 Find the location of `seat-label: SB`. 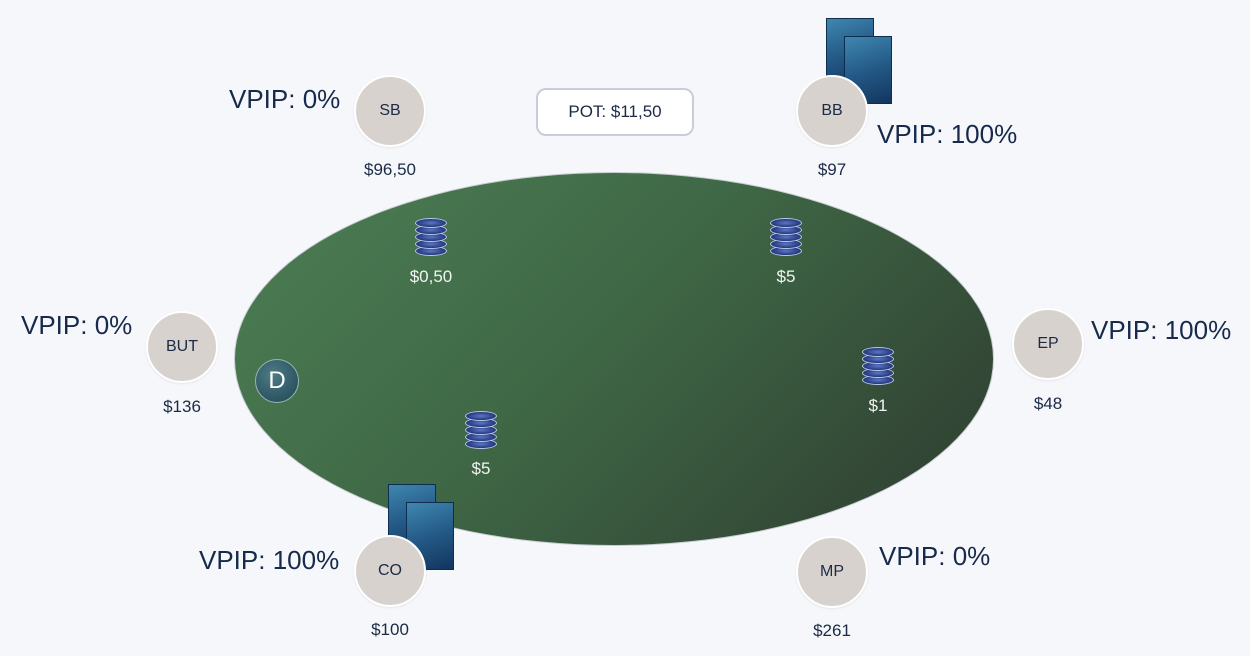

seat-label: SB is located at coordinates (390, 110).